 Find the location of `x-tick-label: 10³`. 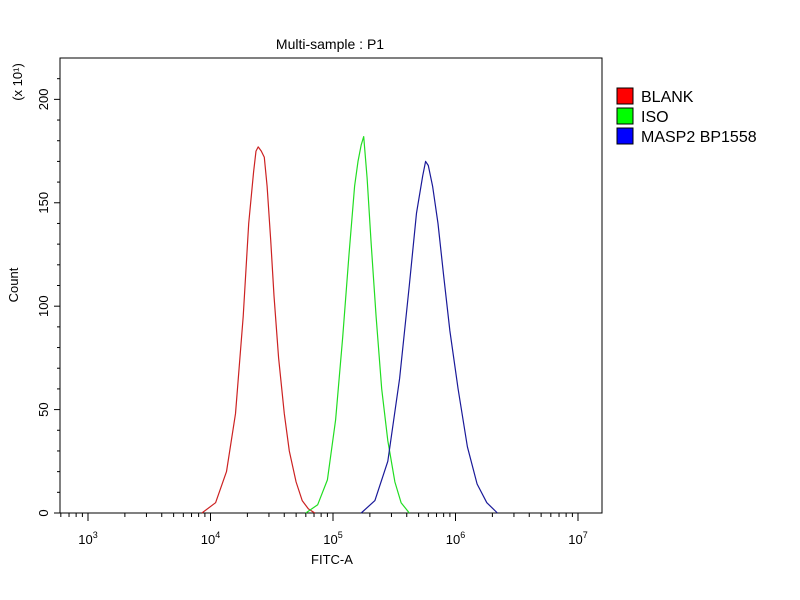

x-tick-label: 10³ is located at coordinates (87, 538).